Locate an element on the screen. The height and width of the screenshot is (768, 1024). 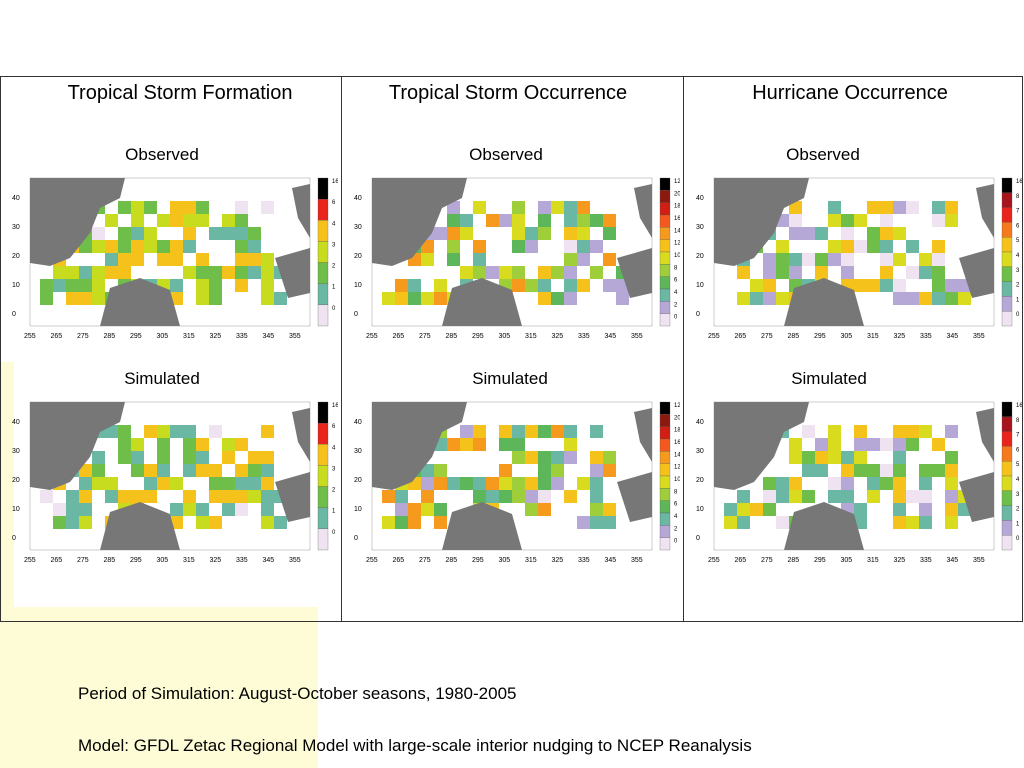
north-america-land is located at coordinates (761, 446).